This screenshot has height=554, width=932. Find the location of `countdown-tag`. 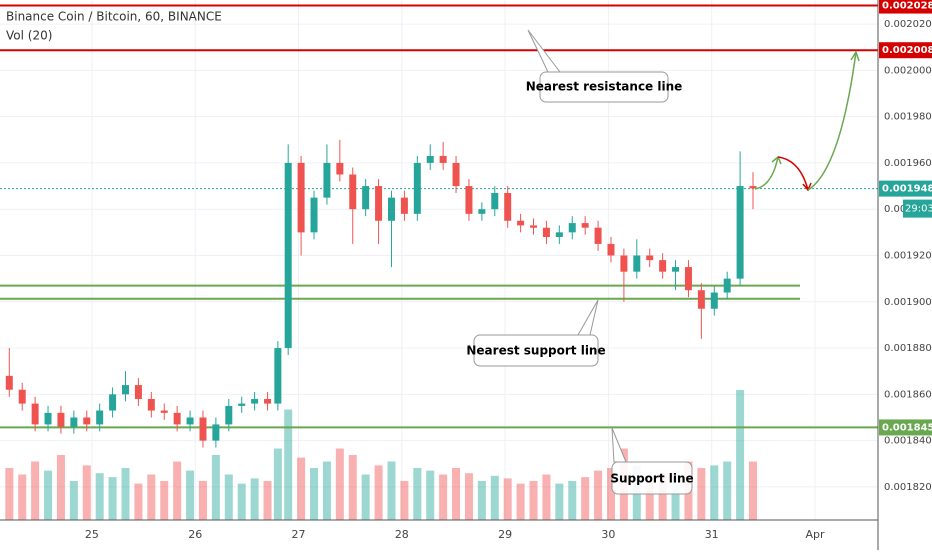

countdown-tag is located at coordinates (917, 208).